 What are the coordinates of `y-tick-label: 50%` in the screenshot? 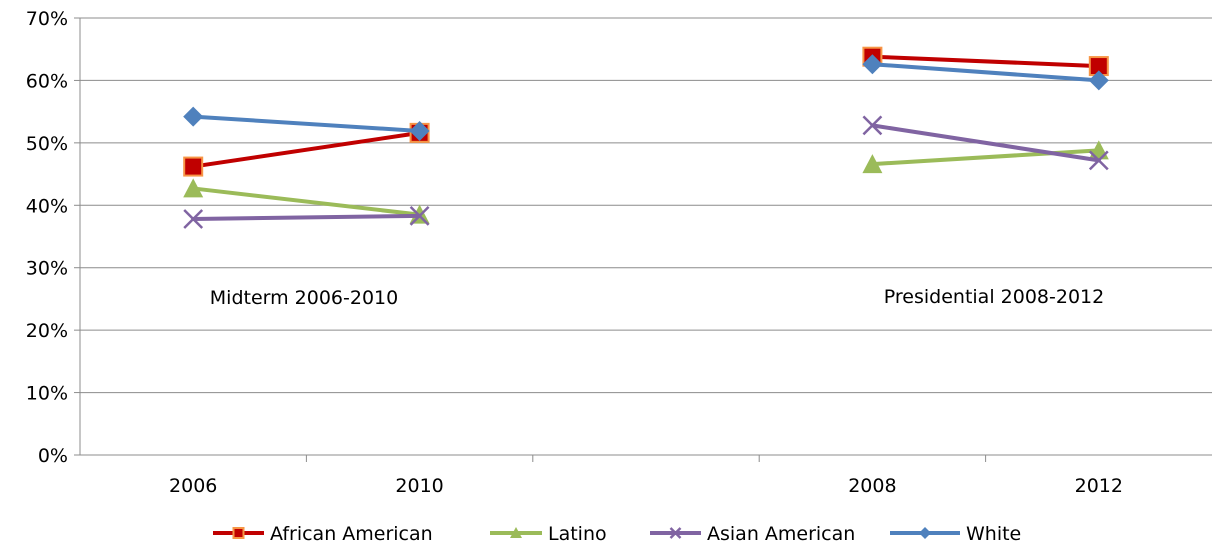 It's located at (47, 144).